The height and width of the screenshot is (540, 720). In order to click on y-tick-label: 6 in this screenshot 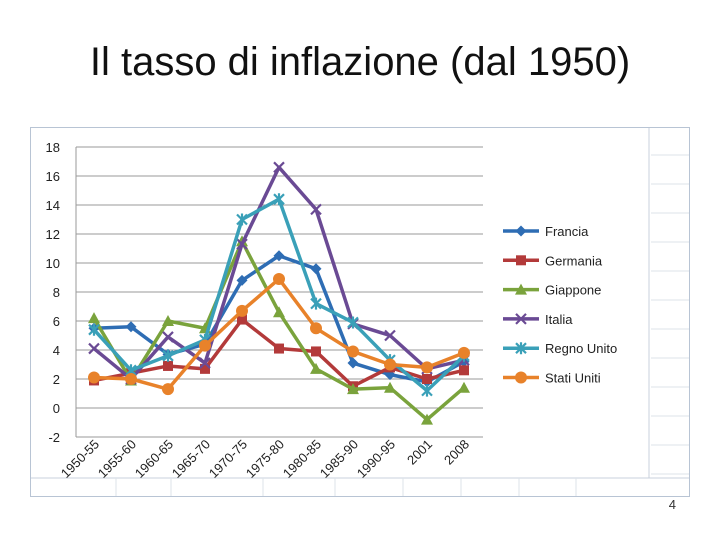, I will do `click(56, 321)`.